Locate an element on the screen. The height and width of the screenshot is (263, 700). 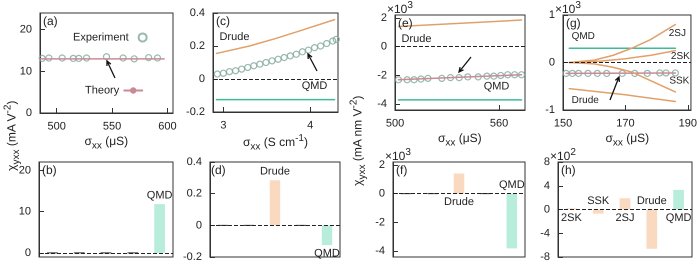
annotation: (a) is located at coordinates (50, 21).